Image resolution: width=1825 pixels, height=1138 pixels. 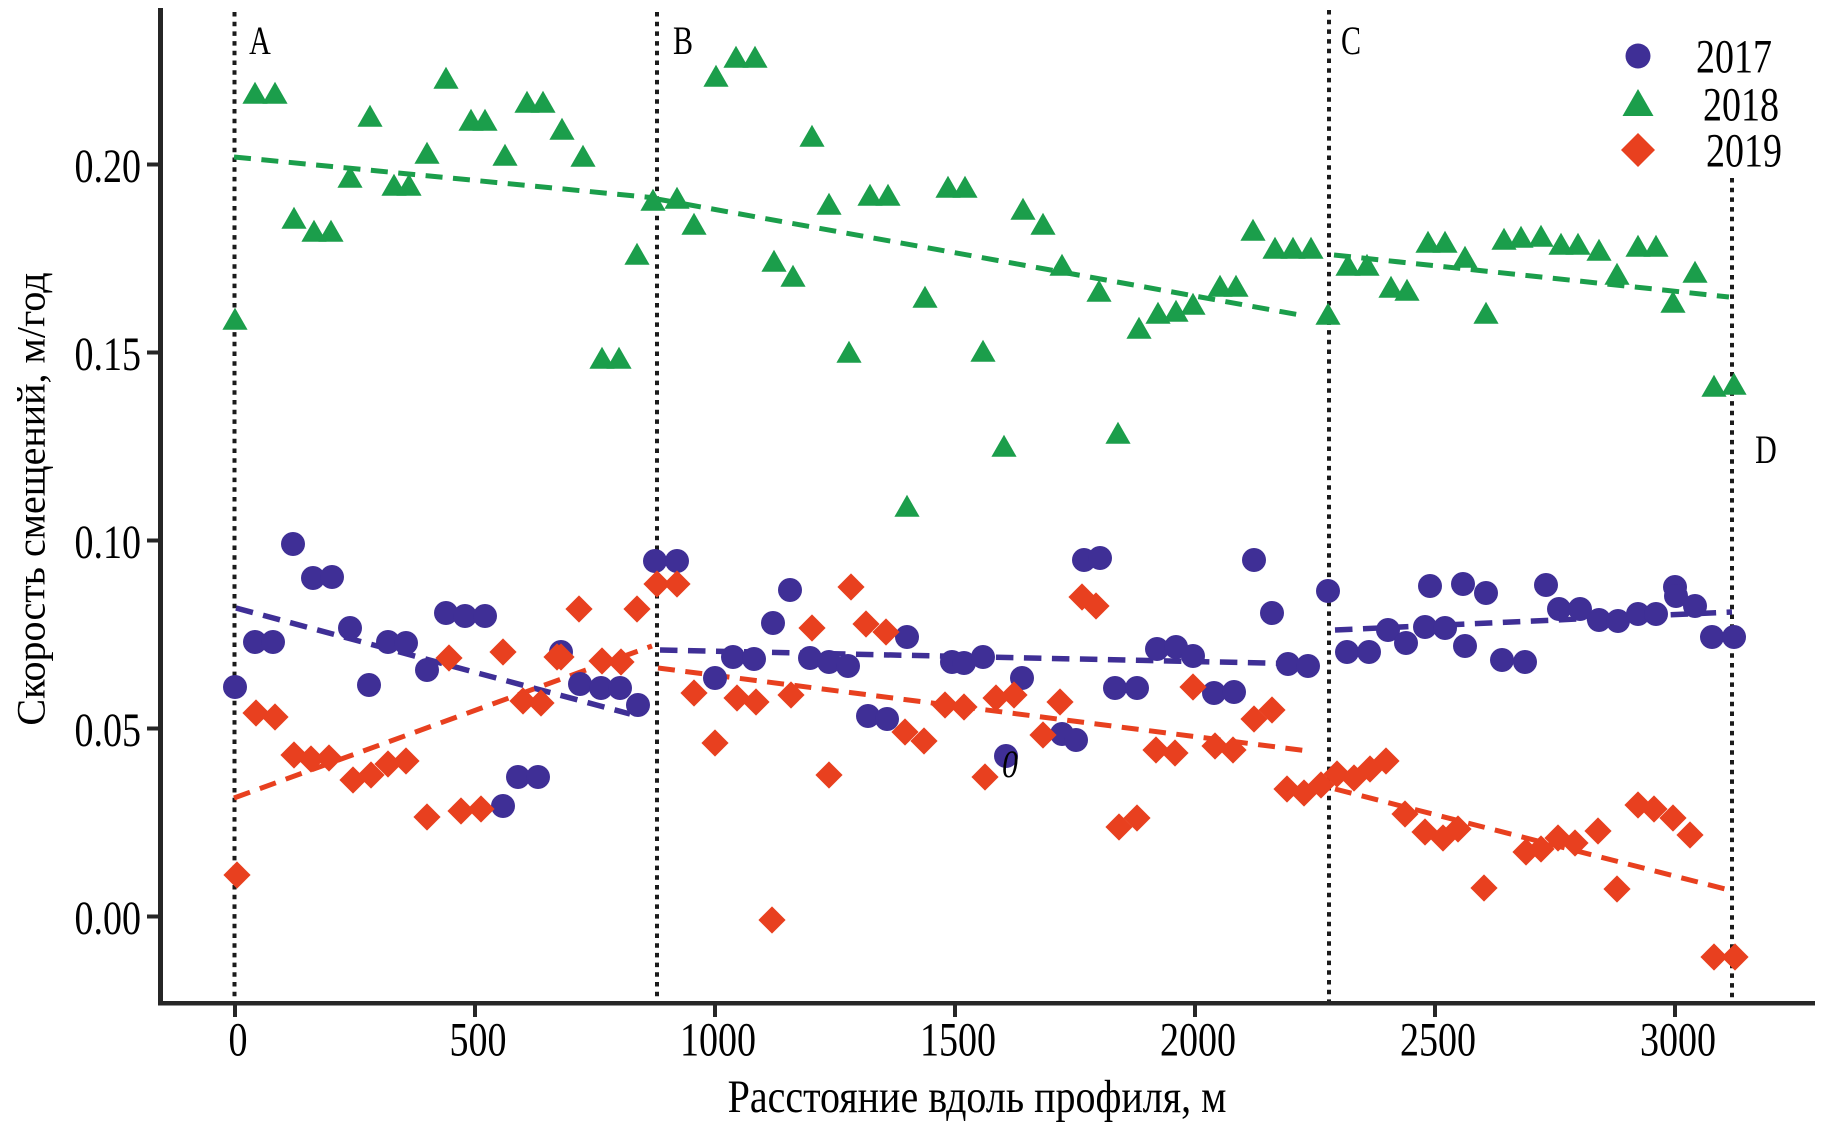 I want to click on svg-text: 2017, so click(x=1734, y=56).